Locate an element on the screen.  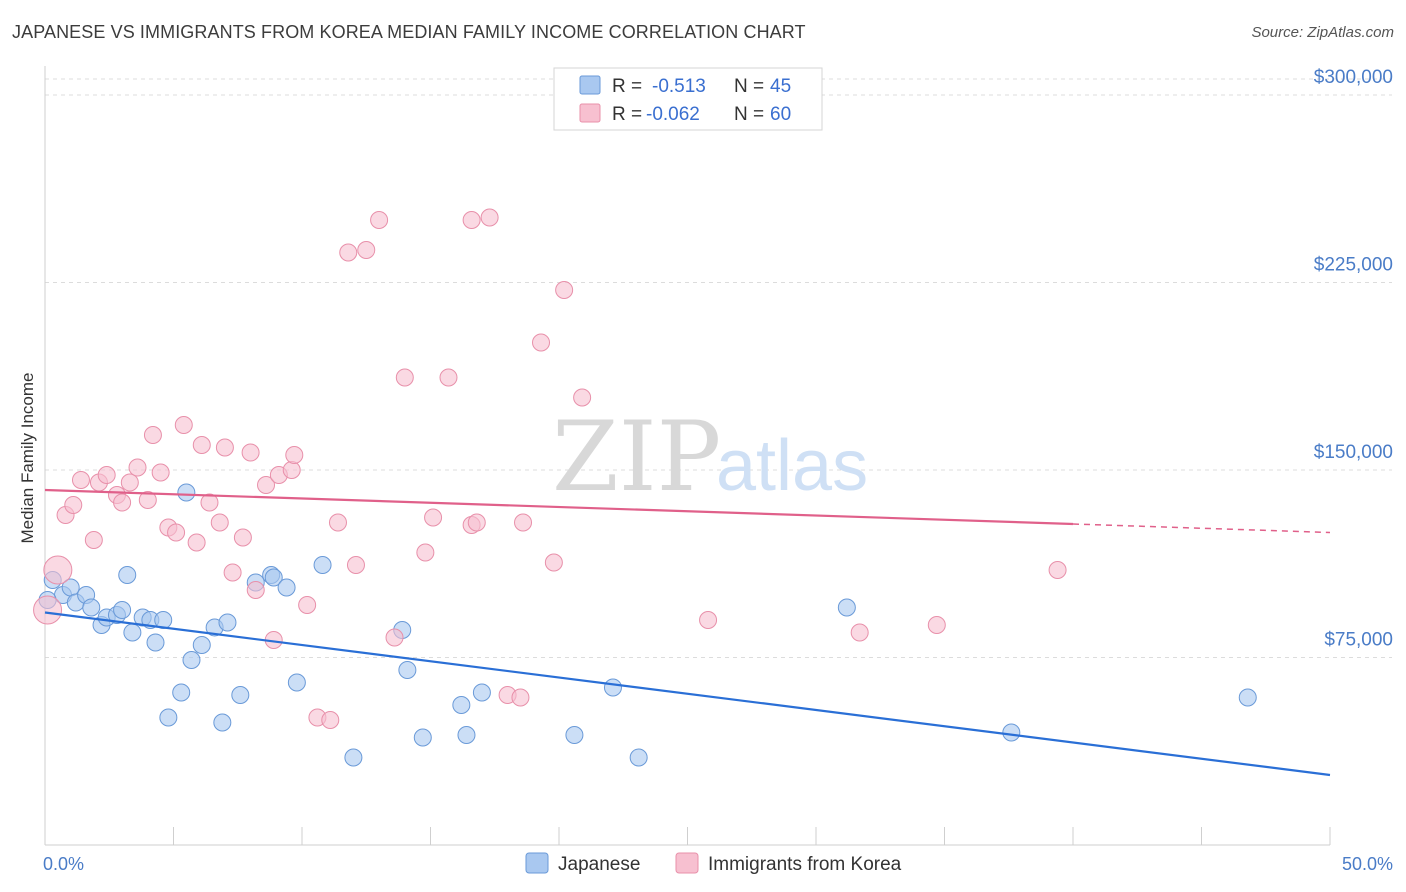
legend-n-value: 60 is located at coordinates (780, 114).